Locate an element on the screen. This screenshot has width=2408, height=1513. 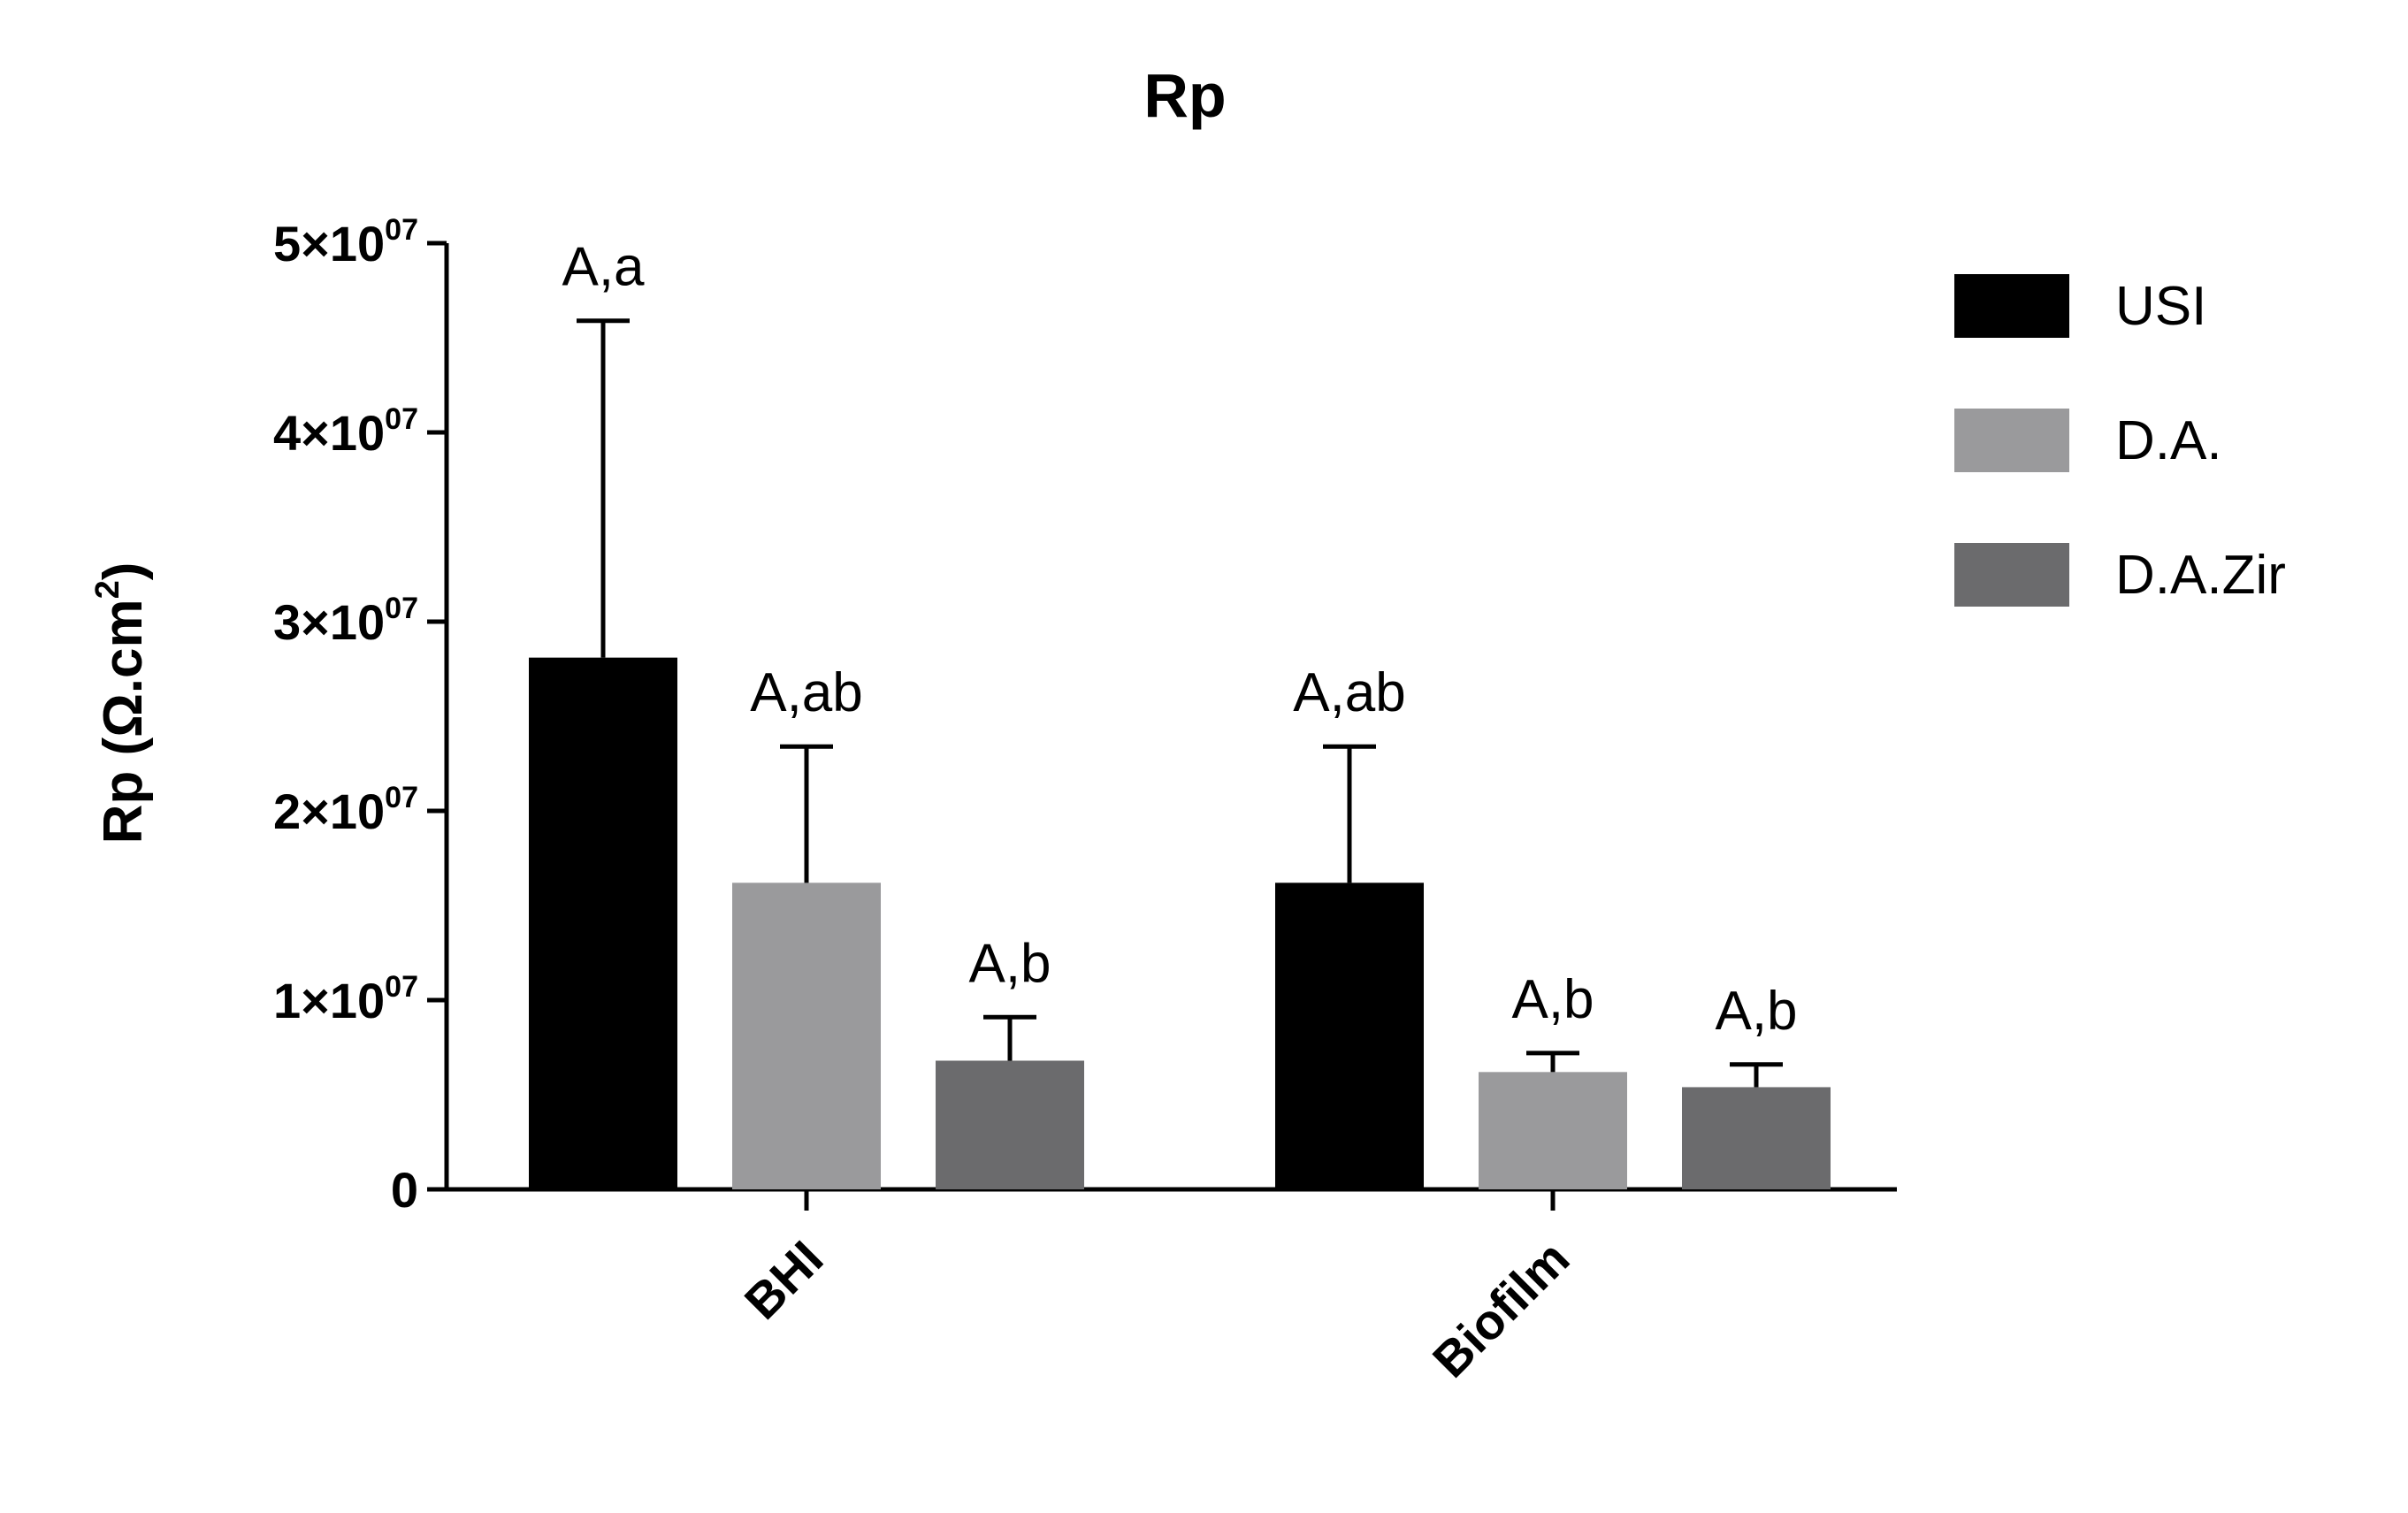
y-tick-label: 1×1007 is located at coordinates (345, 999).